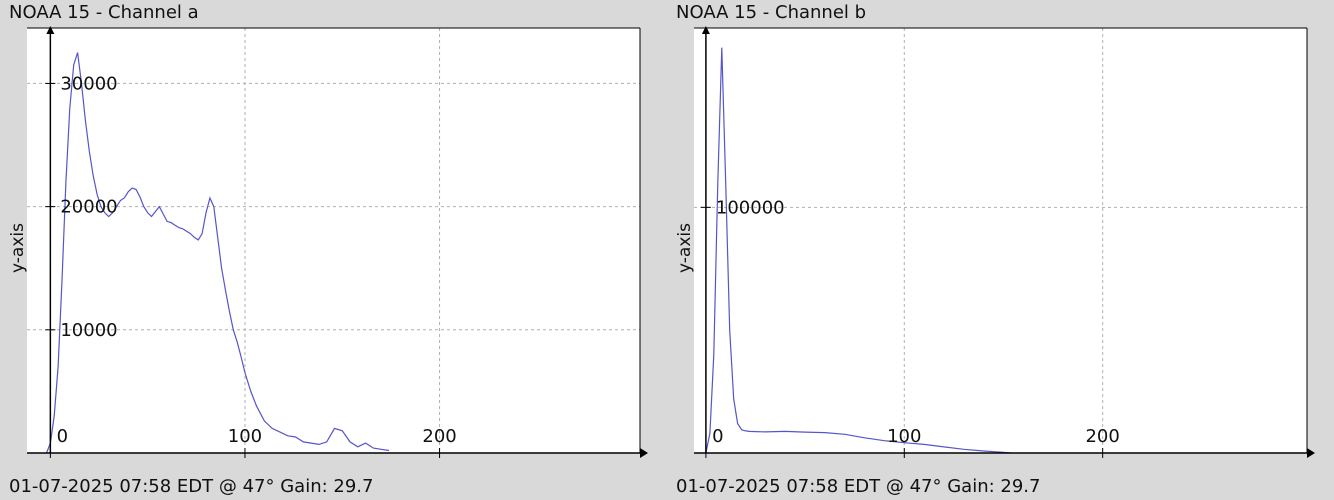 The width and height of the screenshot is (1334, 500). I want to click on y-tick-label: 20000, so click(88, 207).